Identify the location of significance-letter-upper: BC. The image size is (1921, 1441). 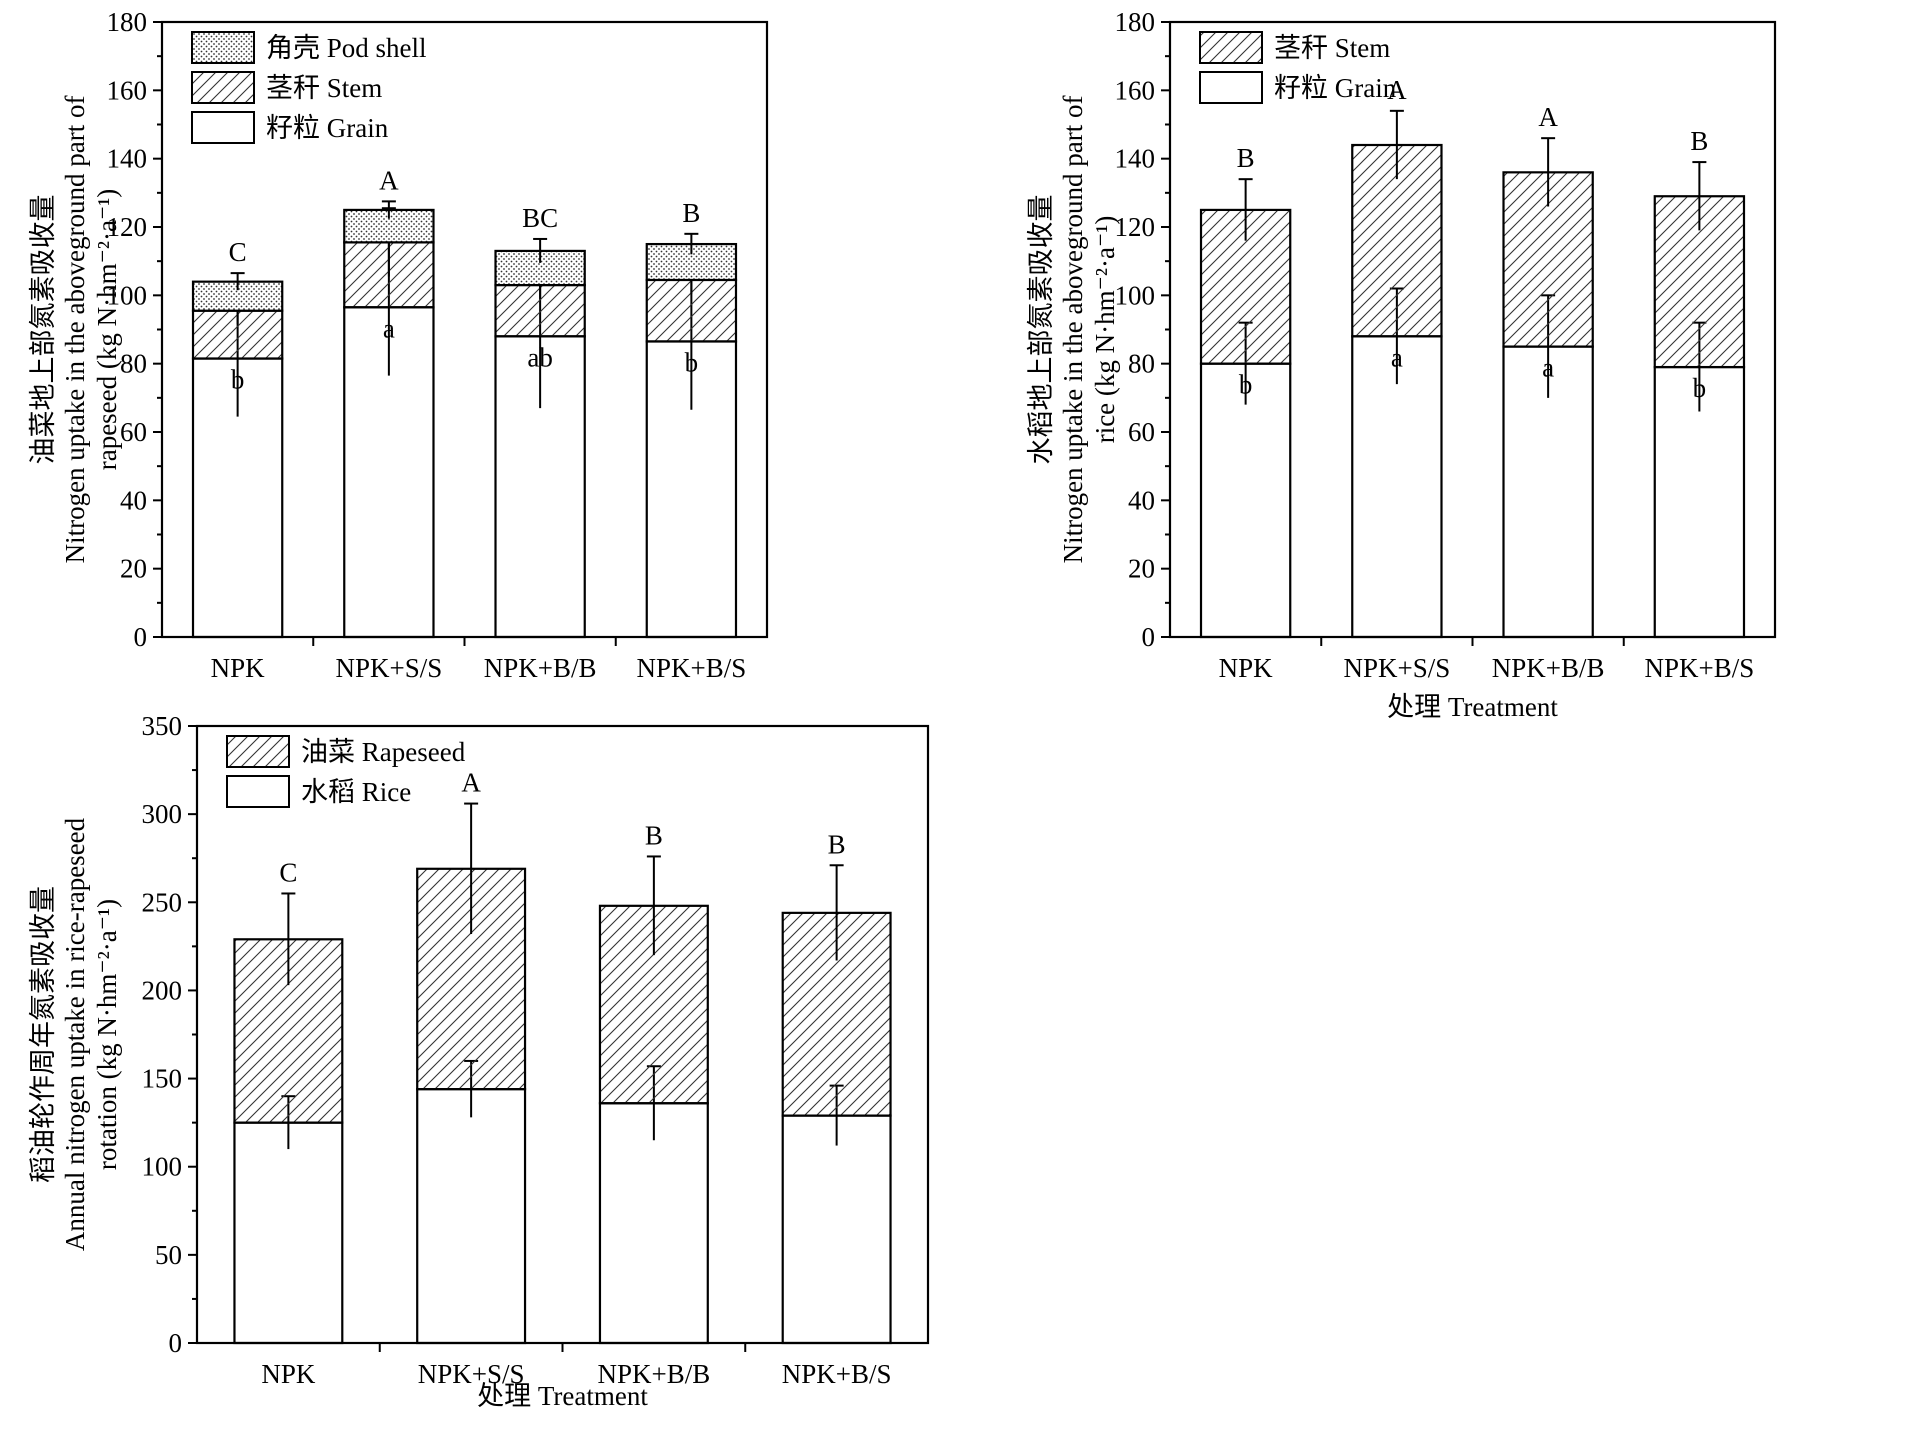
(540, 218).